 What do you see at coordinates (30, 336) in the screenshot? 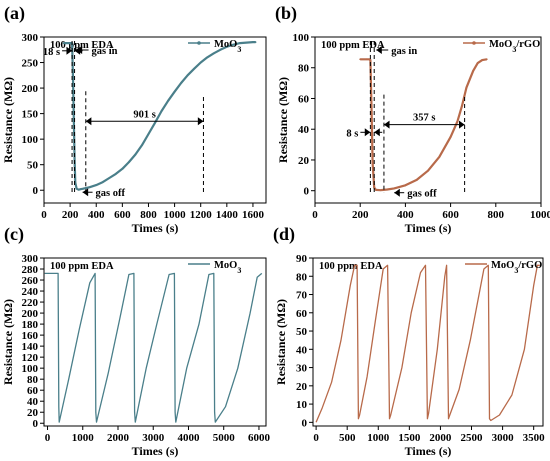
I see `y-tick-label: 160` at bounding box center [30, 336].